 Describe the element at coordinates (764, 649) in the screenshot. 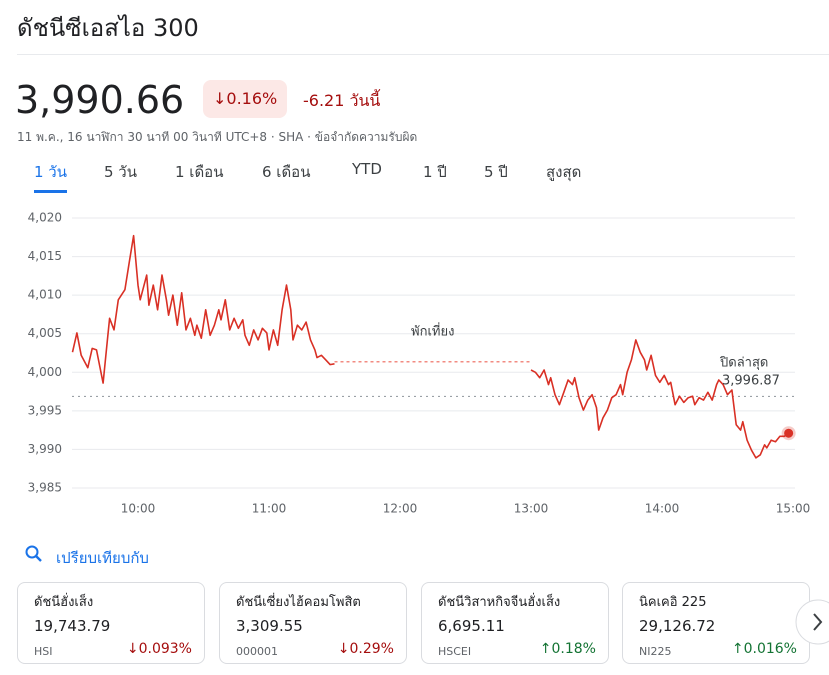

I see `card-change: ↑0.016%` at that location.